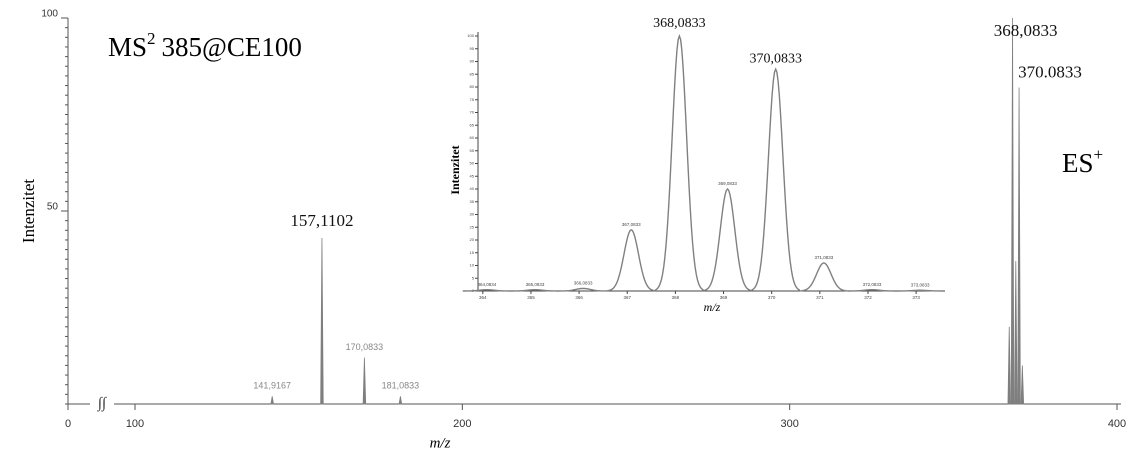 The image size is (1132, 461). I want to click on inset-peak-label: 367,0833, so click(631, 224).